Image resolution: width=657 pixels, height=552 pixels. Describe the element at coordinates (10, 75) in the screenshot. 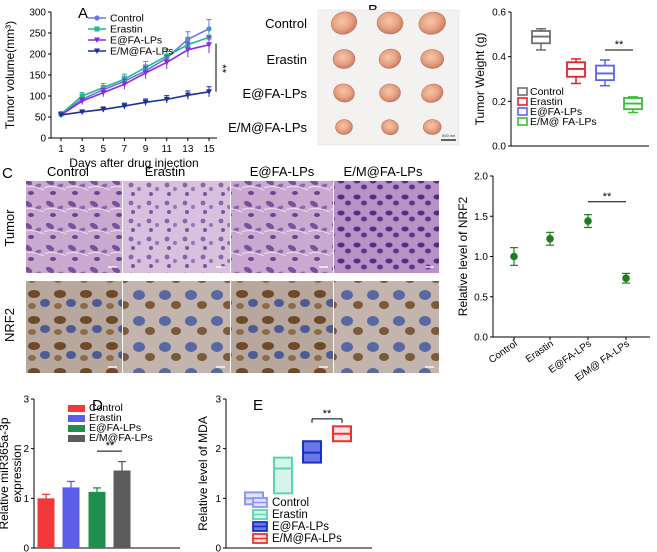

I see `y-axis-title: Tumor volume(mm³)` at that location.